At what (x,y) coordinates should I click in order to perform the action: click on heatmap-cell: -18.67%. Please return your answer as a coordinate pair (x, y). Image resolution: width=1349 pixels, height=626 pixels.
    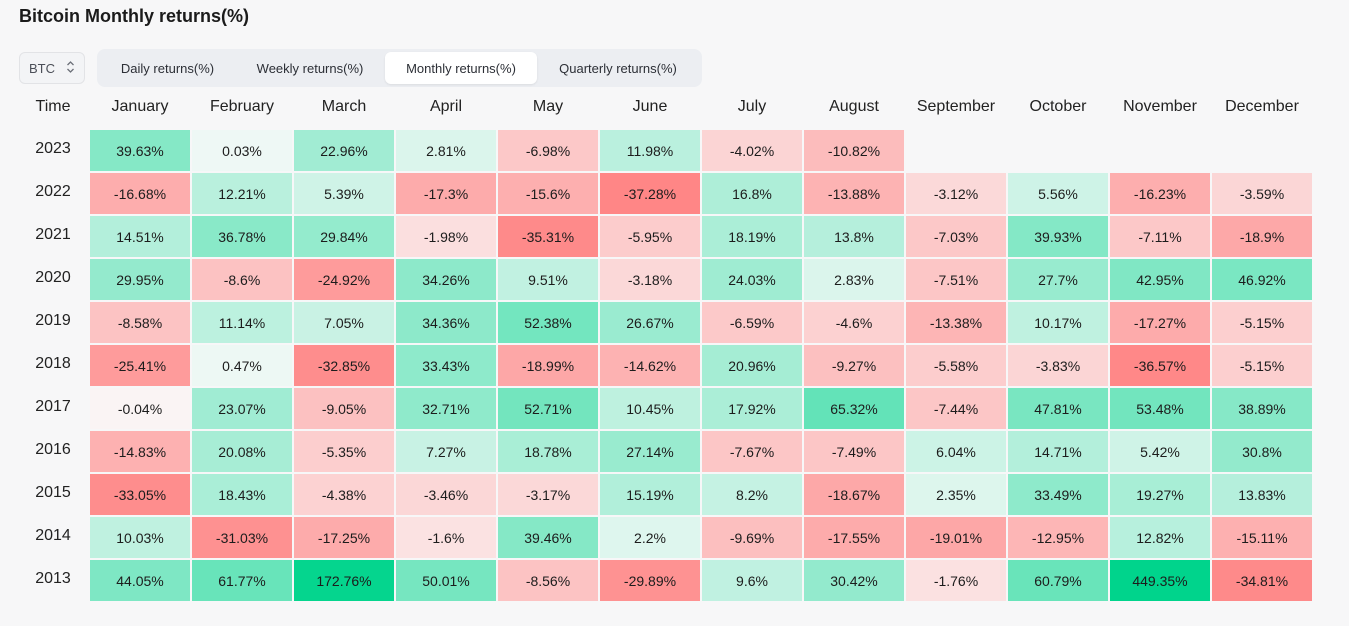
    Looking at the image, I should click on (854, 494).